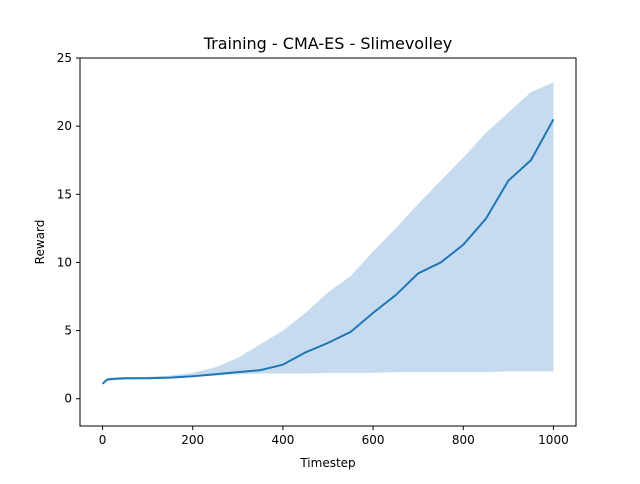 This screenshot has width=640, height=484. Describe the element at coordinates (64, 58) in the screenshot. I see `y-tick-label: 25` at that location.